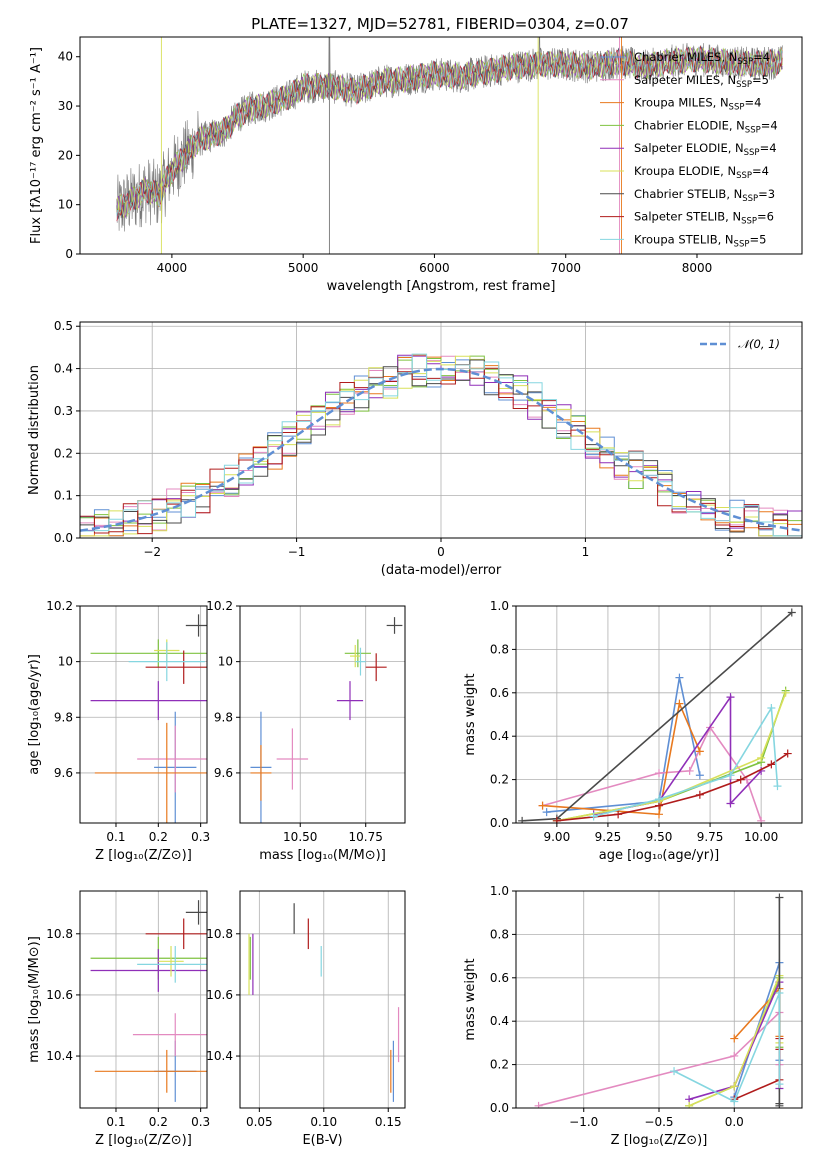  I want to click on weight_vs_age-xtick-label: 9.00, so click(556, 837).